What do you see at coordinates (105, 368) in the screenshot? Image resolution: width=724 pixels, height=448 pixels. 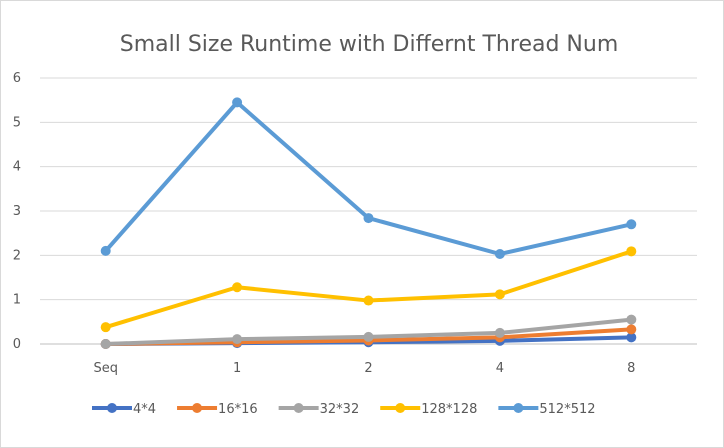 I see `x-tick-label: Seq` at bounding box center [105, 368].